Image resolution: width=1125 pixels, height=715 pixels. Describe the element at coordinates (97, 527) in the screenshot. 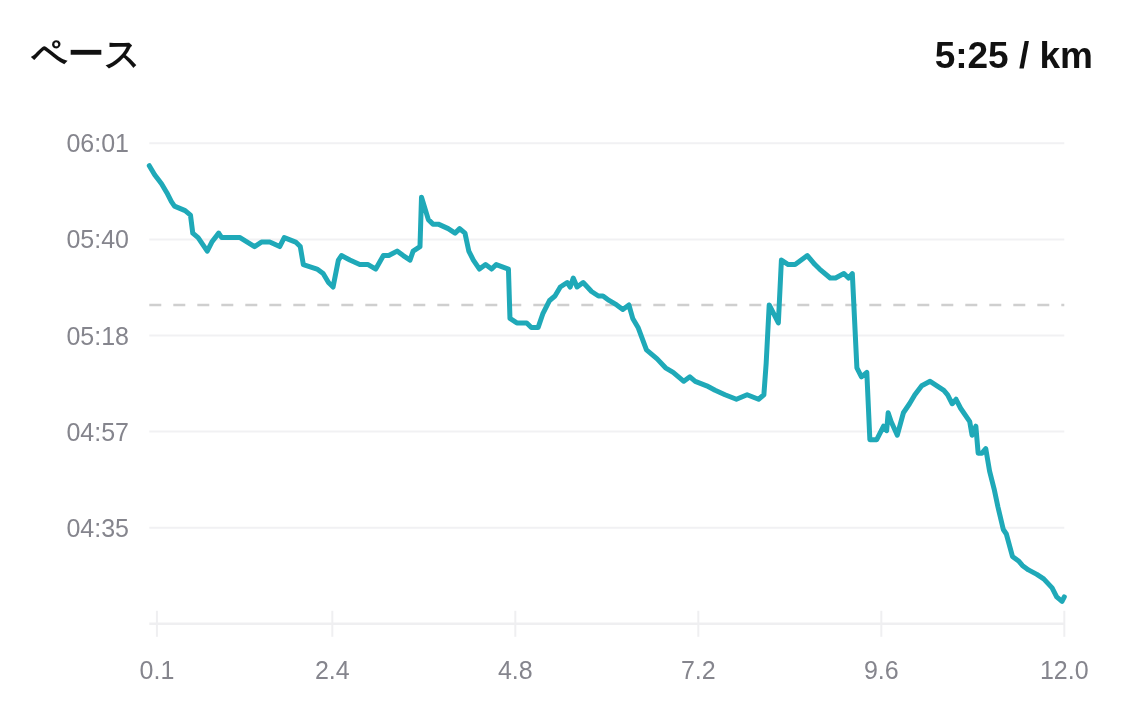

I see `y-tick-label: 04:35` at that location.